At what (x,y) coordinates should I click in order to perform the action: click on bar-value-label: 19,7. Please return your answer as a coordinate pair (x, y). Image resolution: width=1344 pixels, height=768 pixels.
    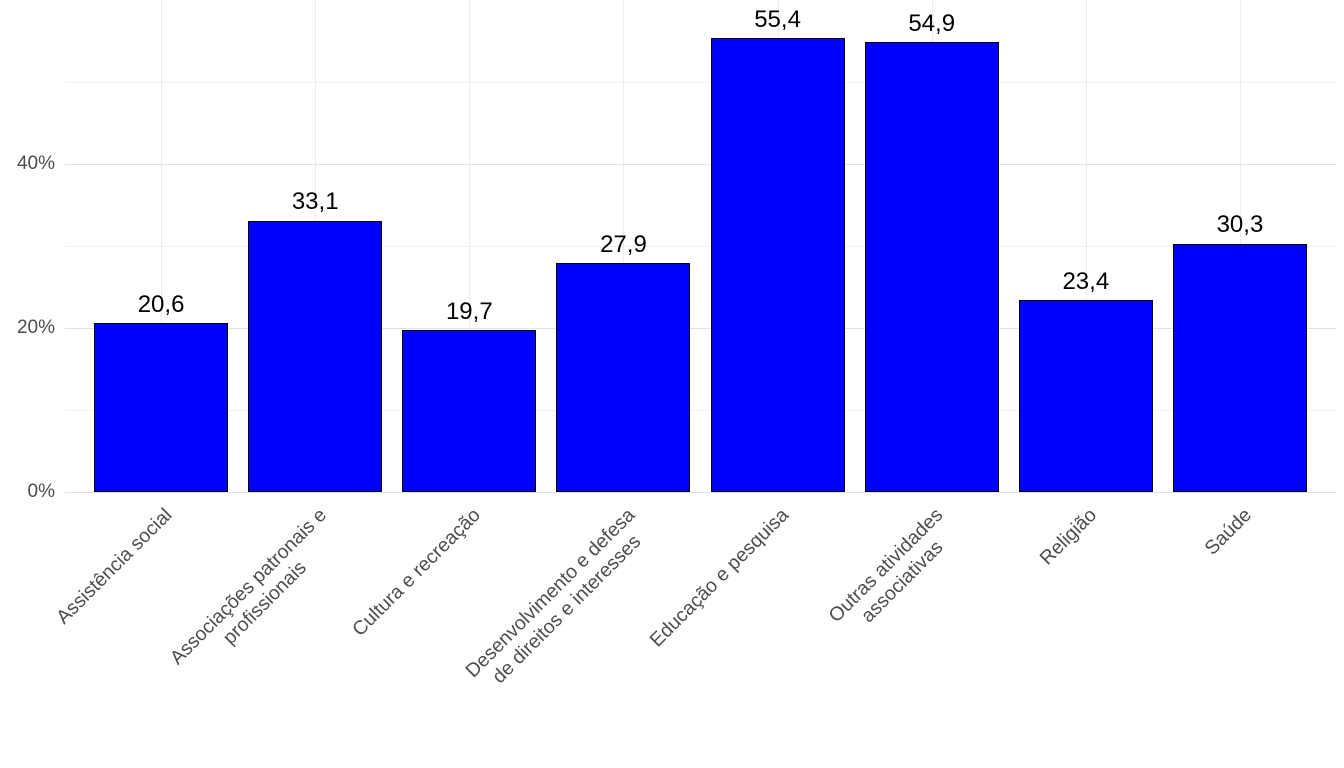
    Looking at the image, I should click on (469, 312).